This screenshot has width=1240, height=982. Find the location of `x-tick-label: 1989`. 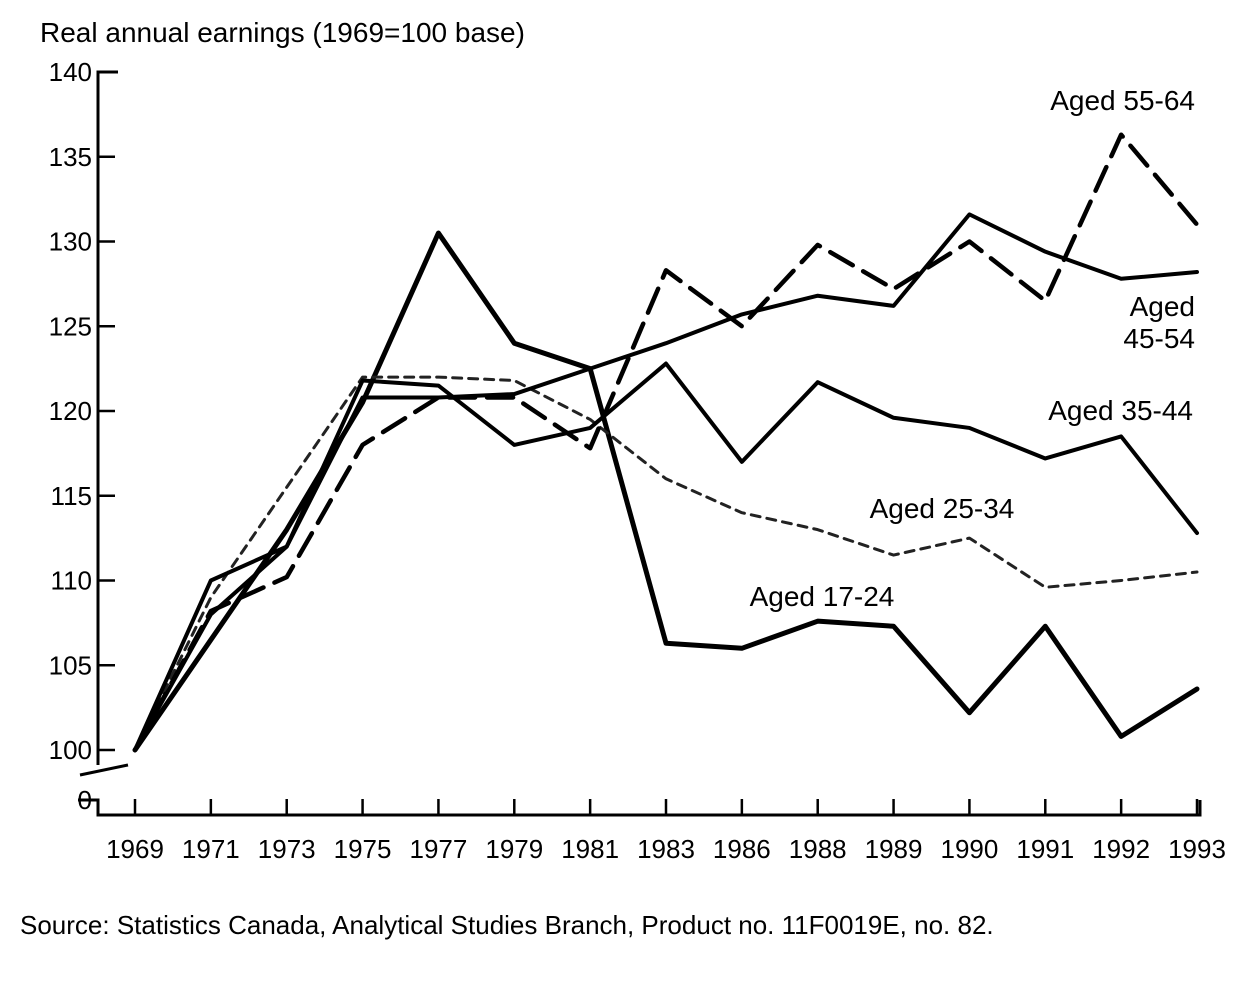

x-tick-label: 1989 is located at coordinates (894, 849).